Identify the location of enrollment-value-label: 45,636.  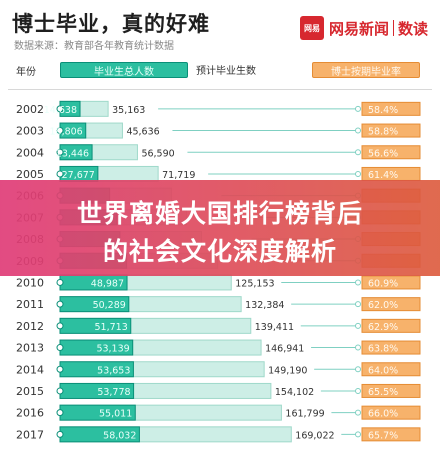
(142, 132).